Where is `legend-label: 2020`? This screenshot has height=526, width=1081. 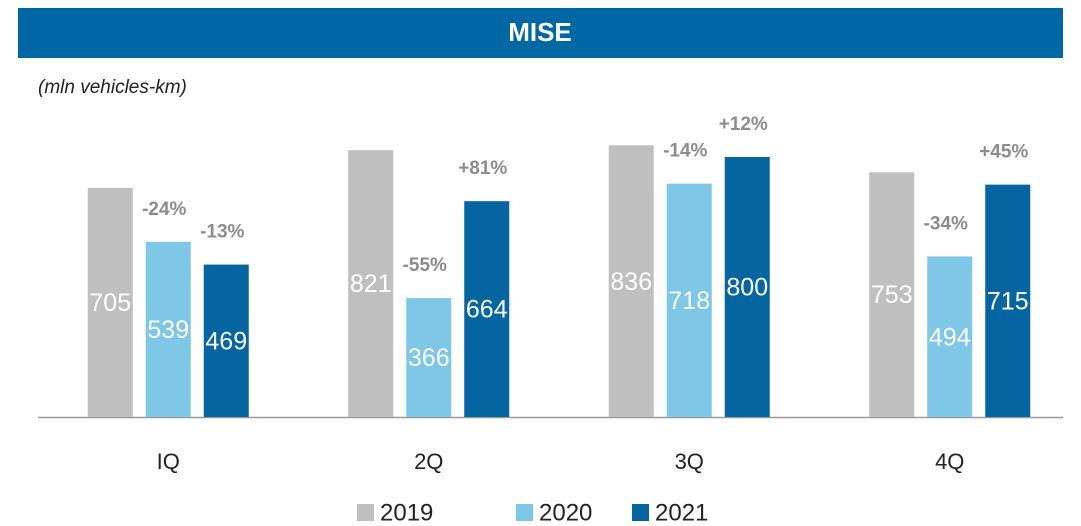 legend-label: 2020 is located at coordinates (565, 512).